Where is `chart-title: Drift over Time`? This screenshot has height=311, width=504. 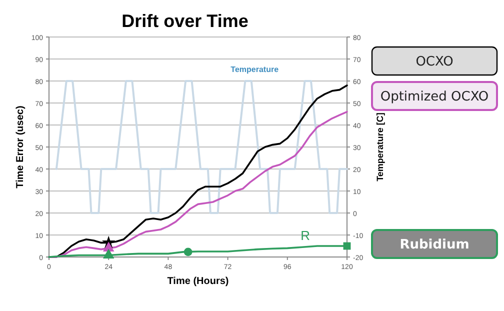 chart-title: Drift over Time is located at coordinates (185, 21).